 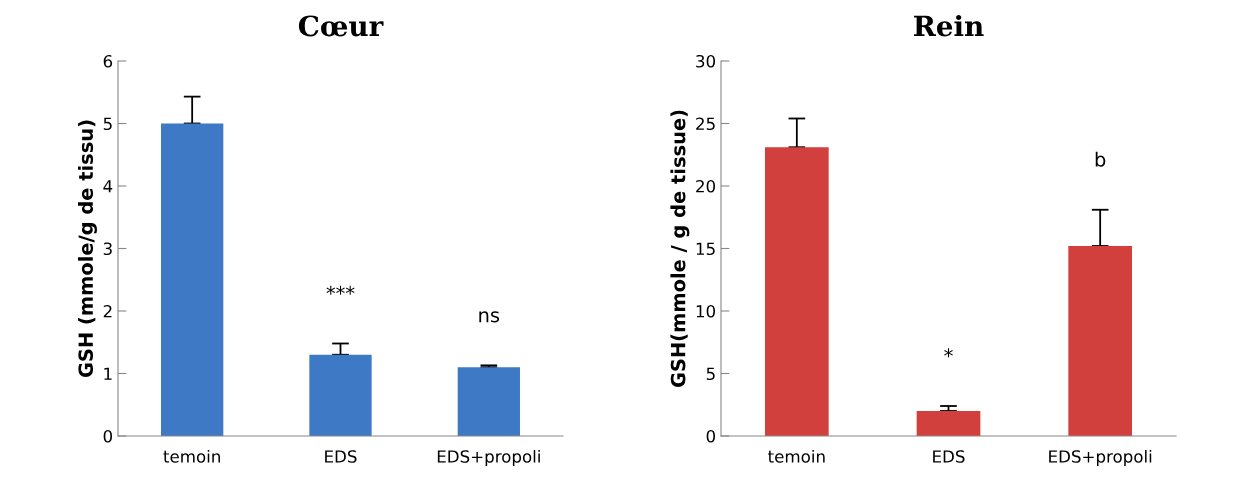 What do you see at coordinates (341, 26) in the screenshot?
I see `chart-title: Cœur` at bounding box center [341, 26].